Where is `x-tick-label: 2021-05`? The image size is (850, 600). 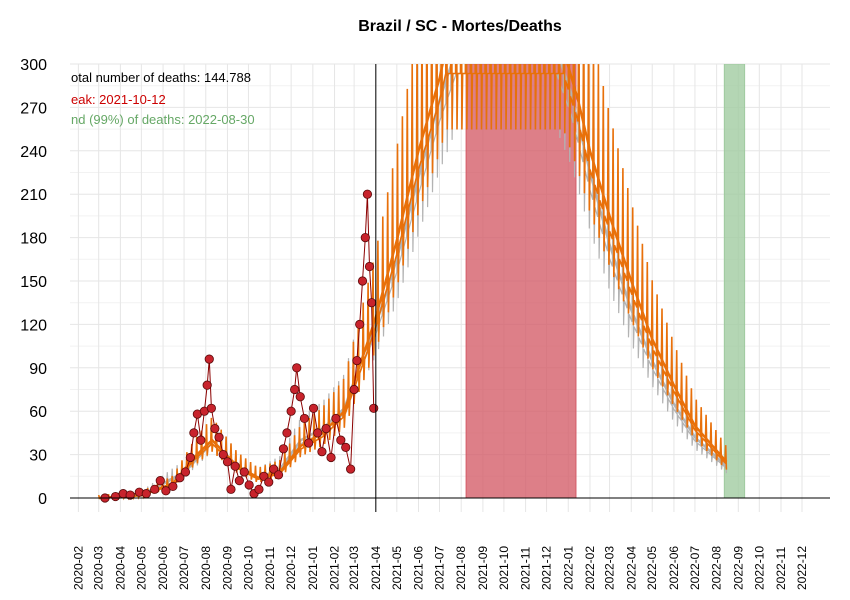
x-tick-label: 2021-05 is located at coordinates (397, 568).